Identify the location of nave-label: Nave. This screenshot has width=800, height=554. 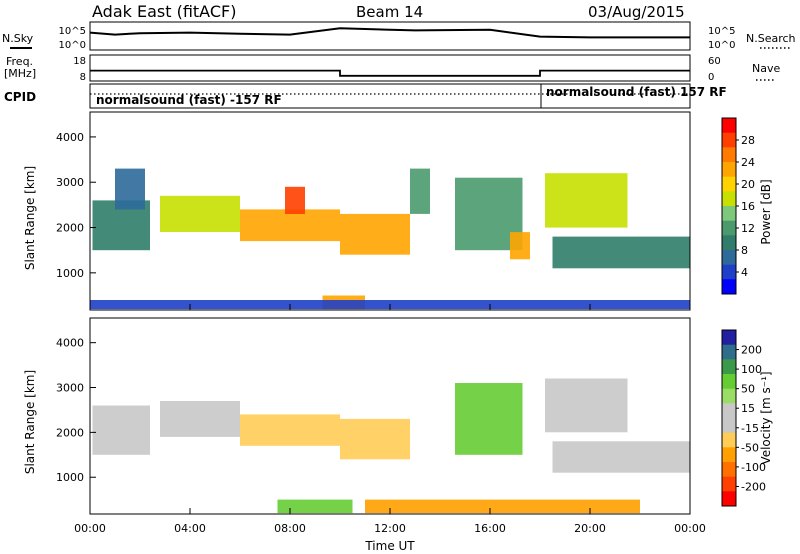
(766, 68).